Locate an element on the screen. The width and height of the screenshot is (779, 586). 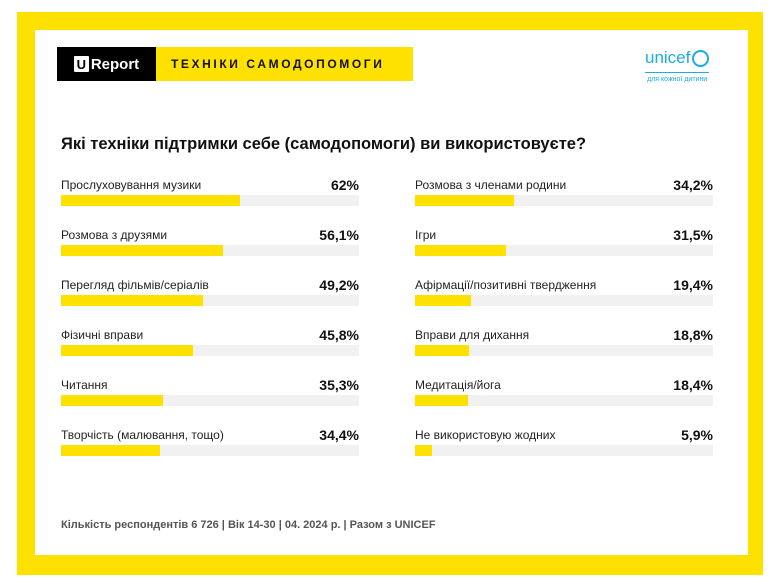
bar-label: Читання is located at coordinates (84, 385).